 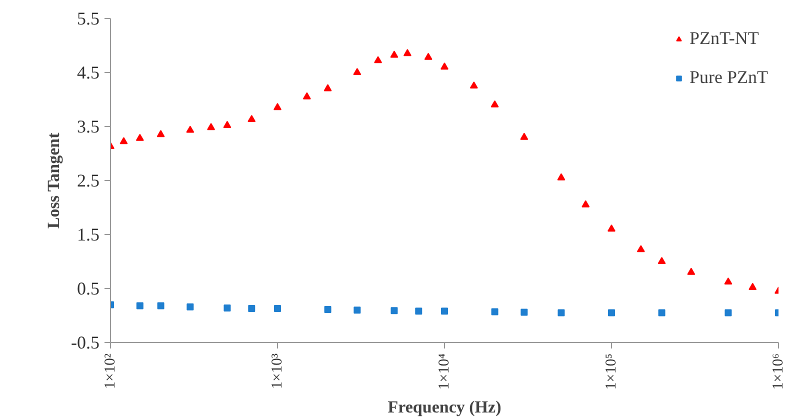 I want to click on y-tick-label: 5.5, so click(x=88, y=18).